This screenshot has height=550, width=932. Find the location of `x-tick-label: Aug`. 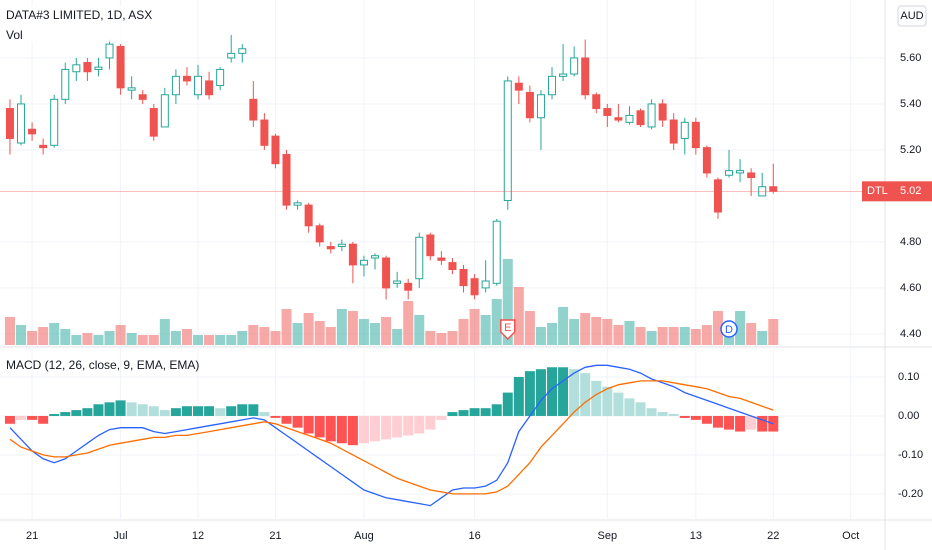

x-tick-label: Aug is located at coordinates (364, 536).